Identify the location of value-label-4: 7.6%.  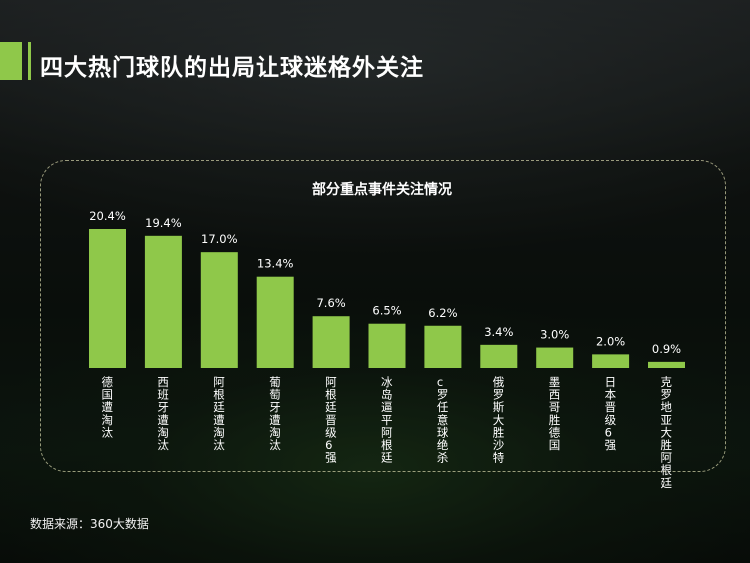
(330, 303).